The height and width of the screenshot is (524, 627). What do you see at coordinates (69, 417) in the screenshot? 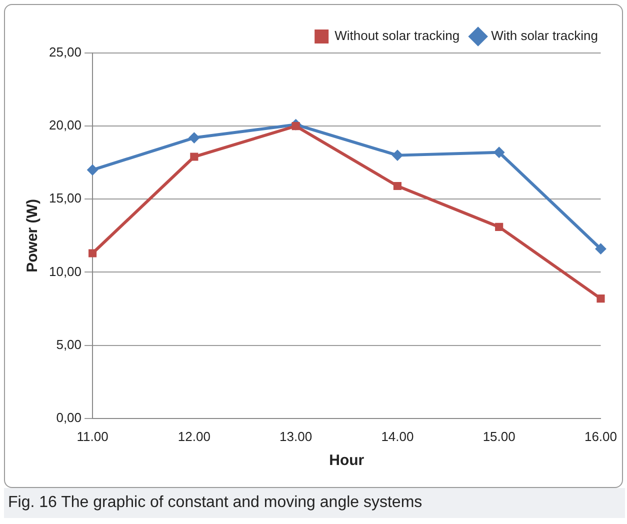
I see `y-tick-label: 0,00` at bounding box center [69, 417].